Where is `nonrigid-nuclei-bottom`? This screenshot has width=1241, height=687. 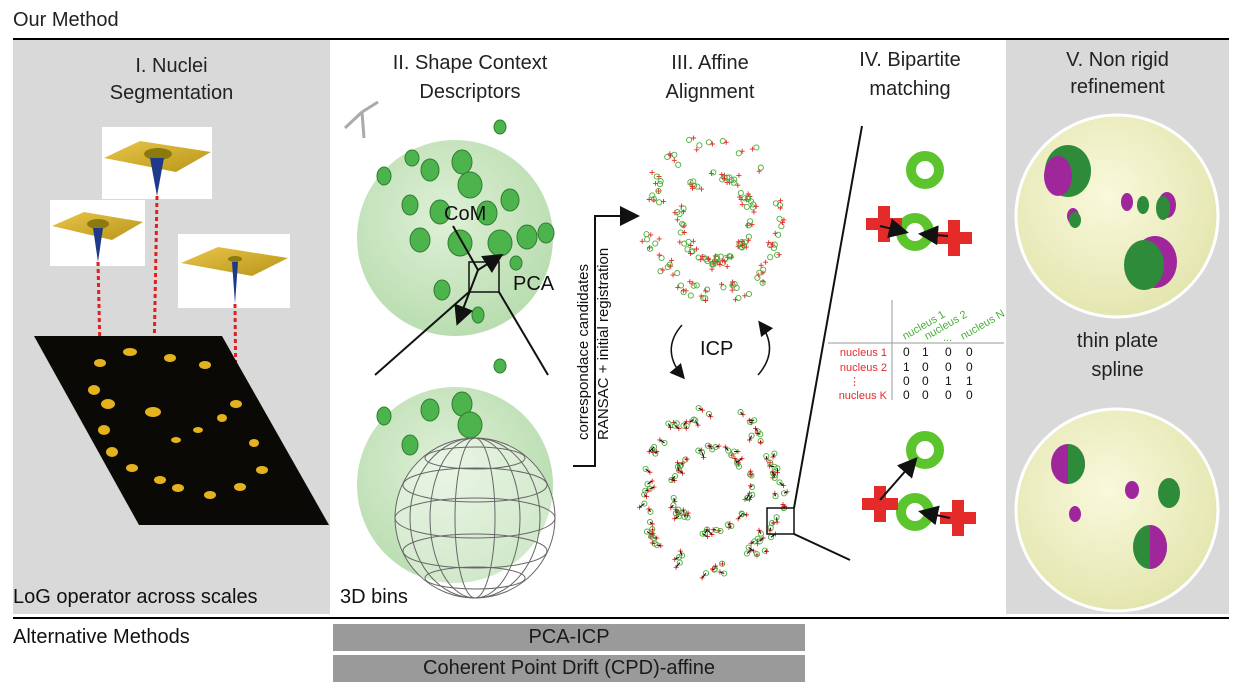
nonrigid-nuclei-bottom is located at coordinates (1115, 506).